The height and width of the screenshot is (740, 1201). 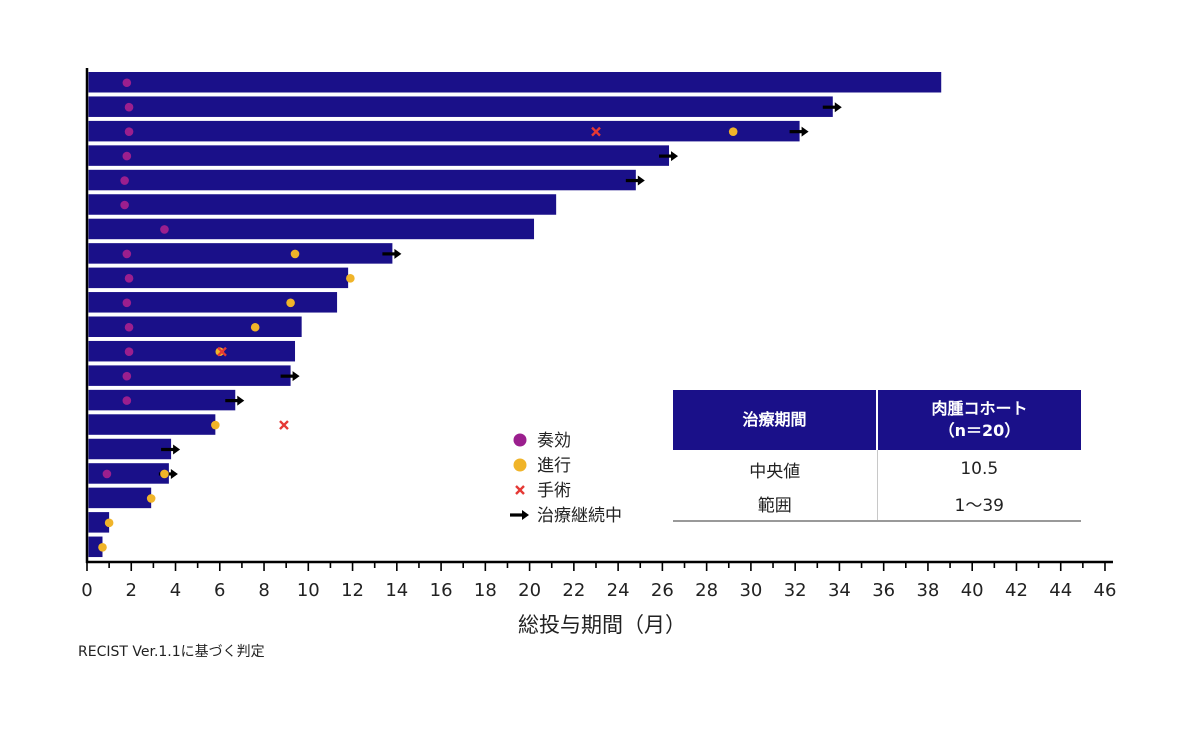 I want to click on legend-item-progression: 進行, so click(x=542, y=466).